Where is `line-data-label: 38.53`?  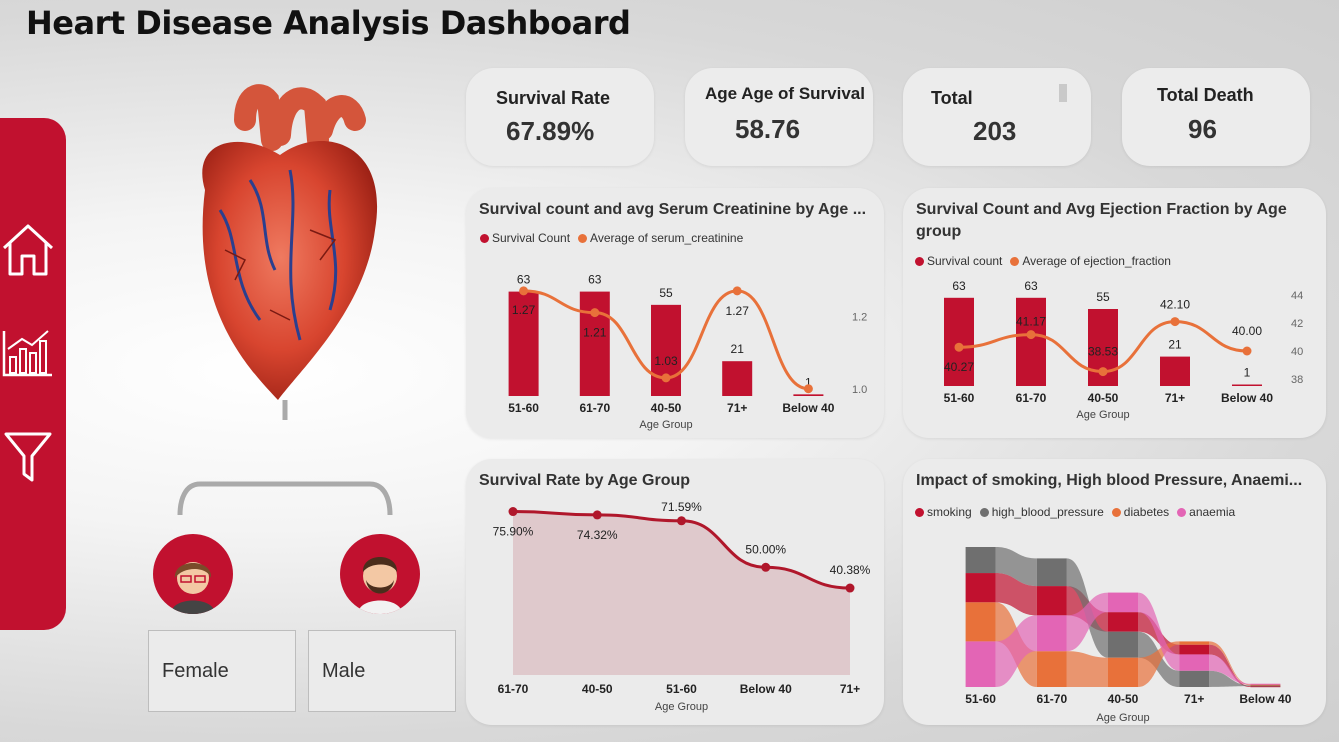
line-data-label: 38.53 is located at coordinates (1103, 352).